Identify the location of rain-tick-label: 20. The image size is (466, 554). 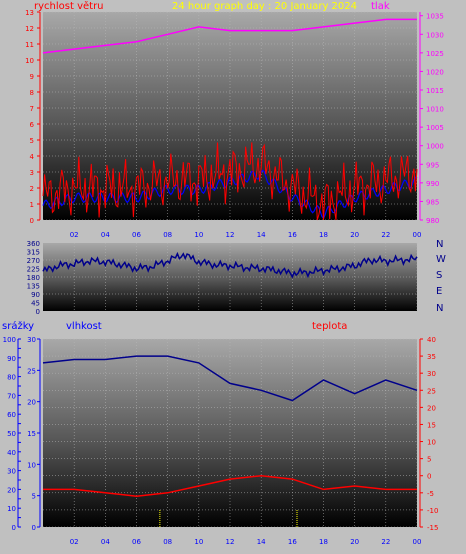
(11, 490).